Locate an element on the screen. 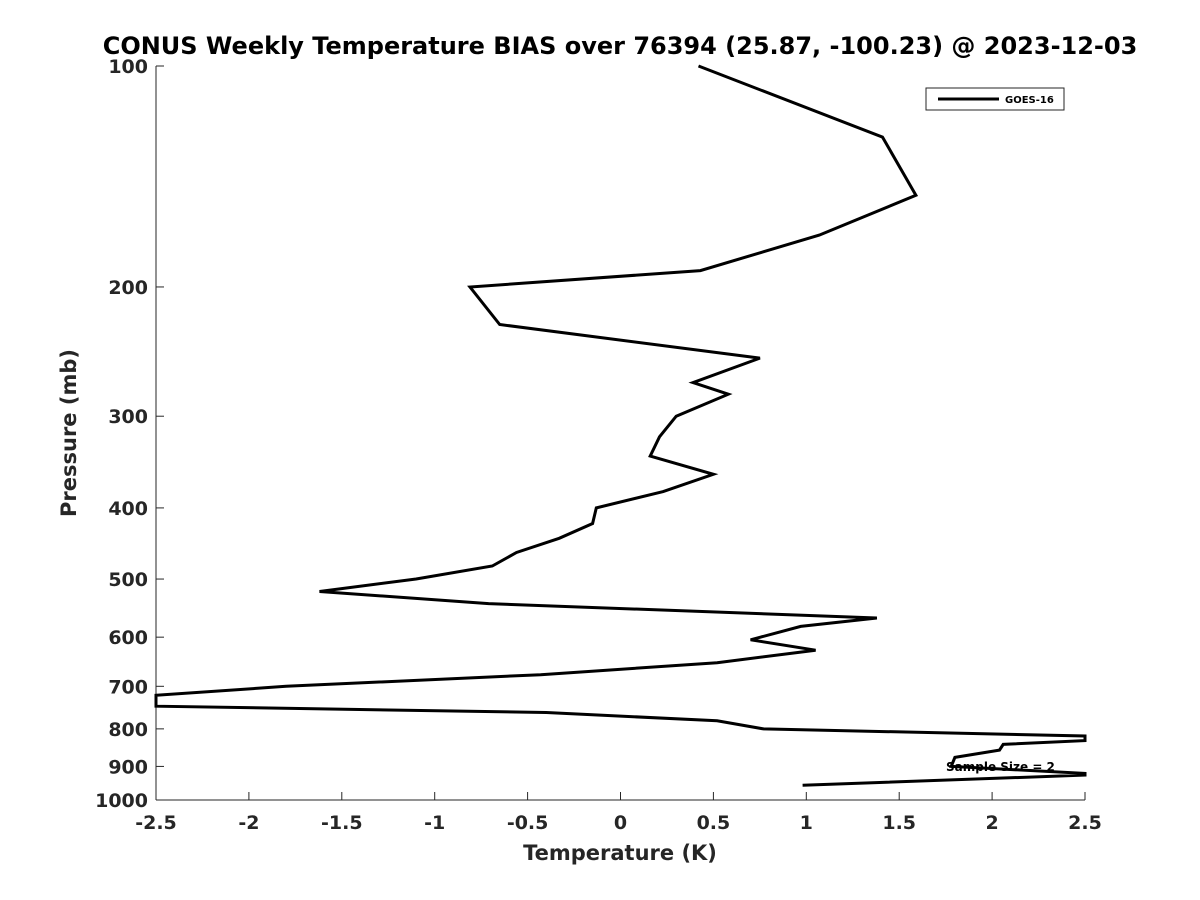 This screenshot has width=1200, height=900. legend: GOES-16 is located at coordinates (995, 99).